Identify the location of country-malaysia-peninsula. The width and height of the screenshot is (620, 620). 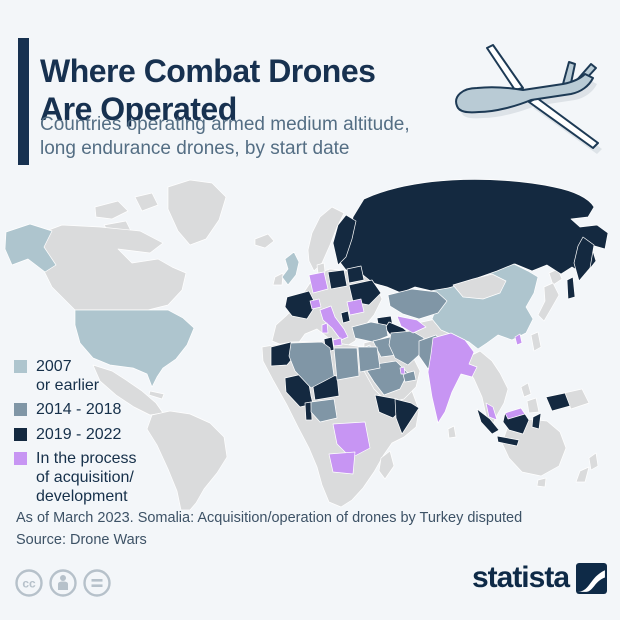
(491, 411).